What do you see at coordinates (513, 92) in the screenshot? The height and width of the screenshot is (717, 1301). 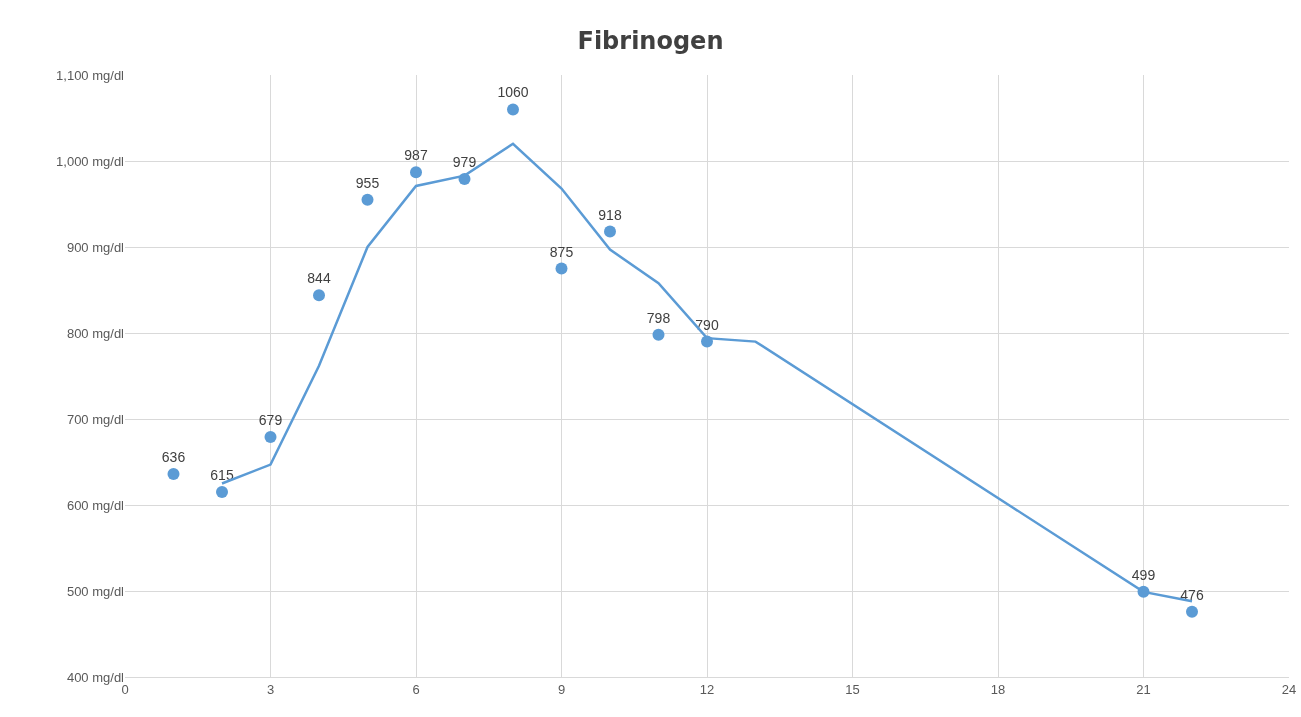 I see `data-label: 1060` at bounding box center [513, 92].